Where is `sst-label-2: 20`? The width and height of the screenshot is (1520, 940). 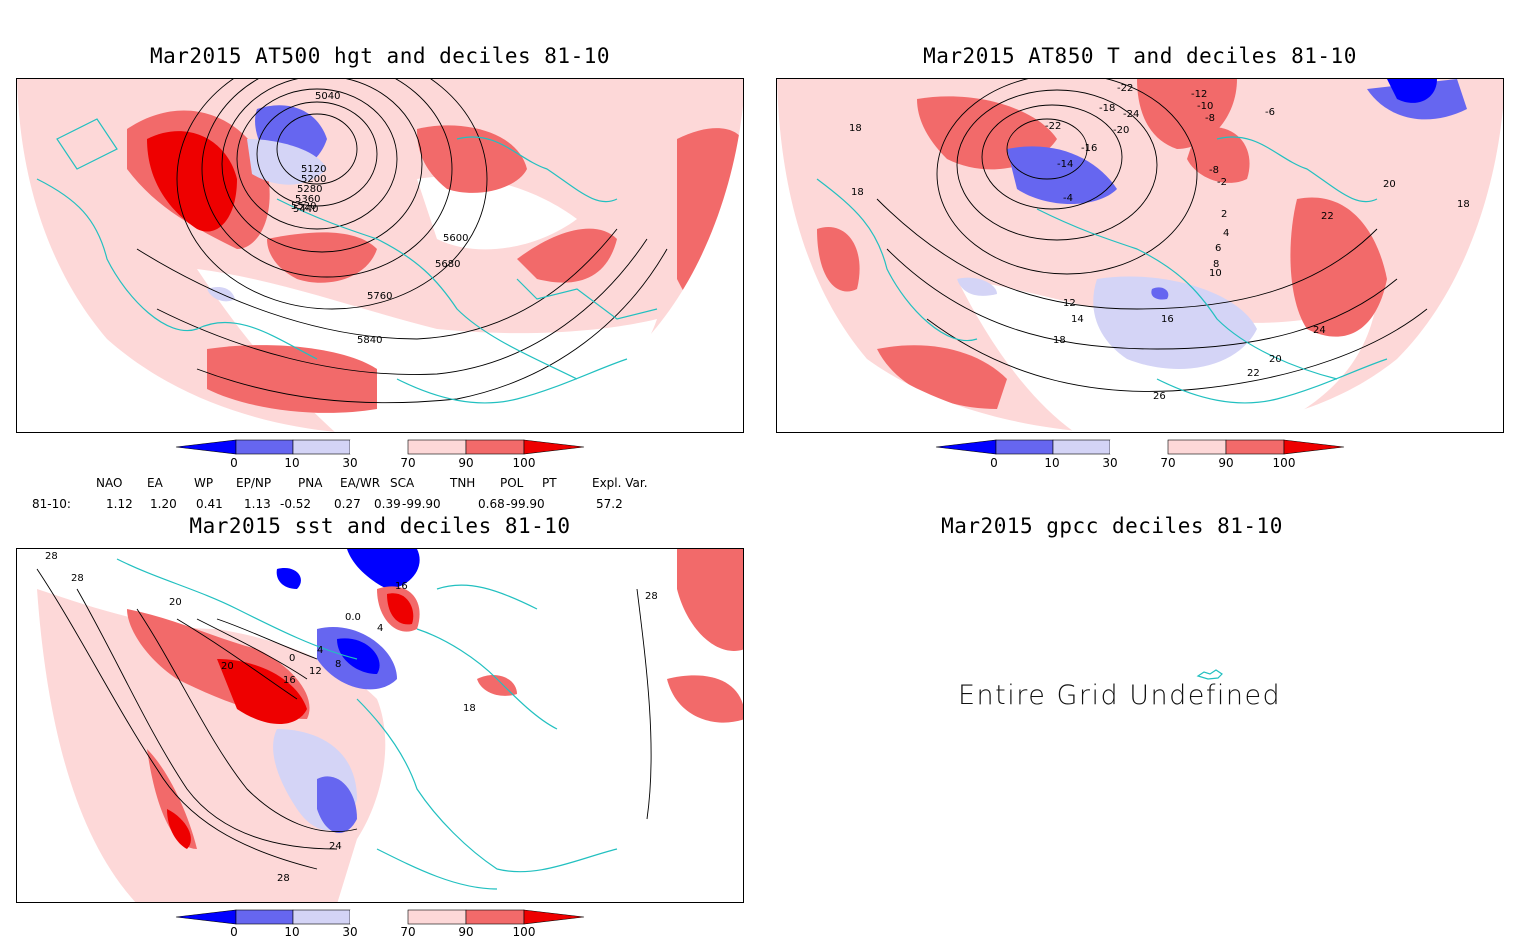 sst-label-2: 20 is located at coordinates (175, 602).